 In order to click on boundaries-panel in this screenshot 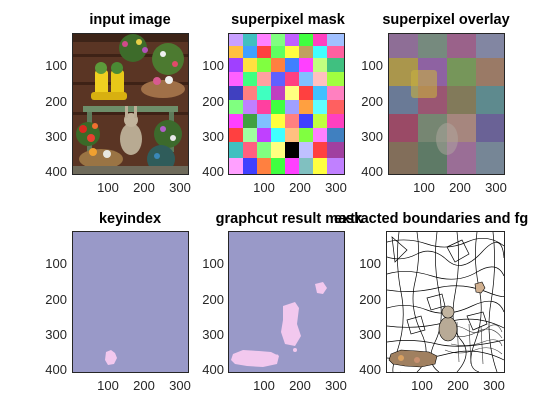, I will do `click(445, 302)`.